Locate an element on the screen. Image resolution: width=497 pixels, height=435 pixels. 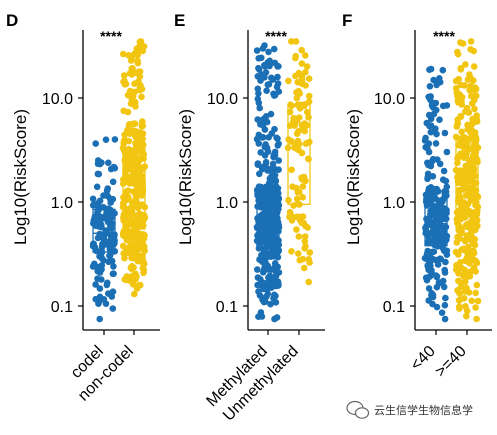
panel-label-E: E is located at coordinates (179, 20).